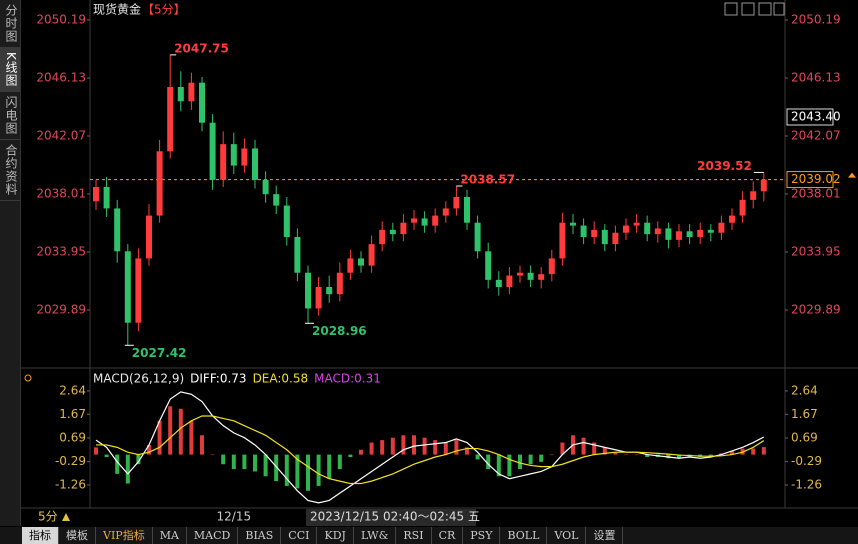 The height and width of the screenshot is (544, 858). I want to click on toolbar-tab: PSY, so click(482, 535).